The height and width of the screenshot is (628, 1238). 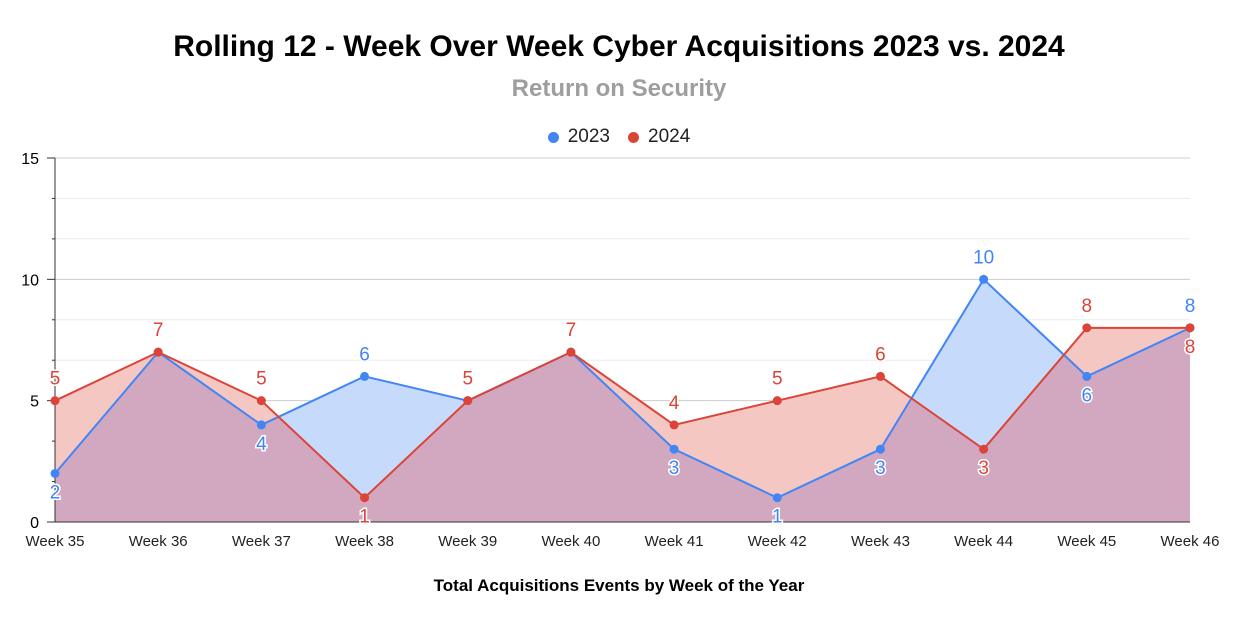 I want to click on x-tick-label: Week 43, so click(x=880, y=541).